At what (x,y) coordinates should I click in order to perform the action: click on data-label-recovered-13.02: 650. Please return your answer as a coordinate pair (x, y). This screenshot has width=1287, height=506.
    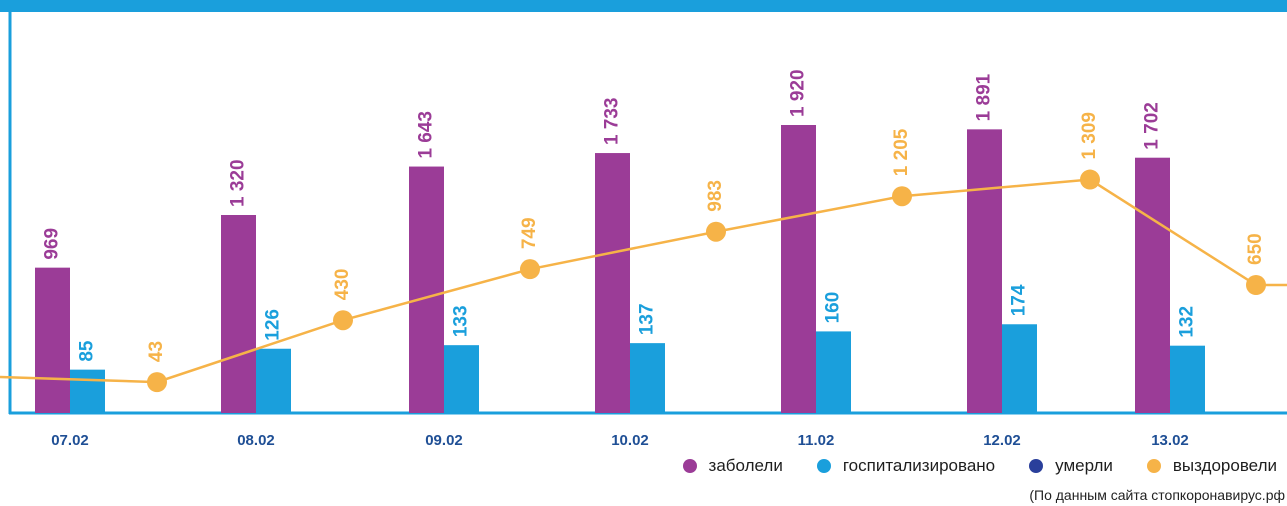
    Looking at the image, I should click on (1255, 249).